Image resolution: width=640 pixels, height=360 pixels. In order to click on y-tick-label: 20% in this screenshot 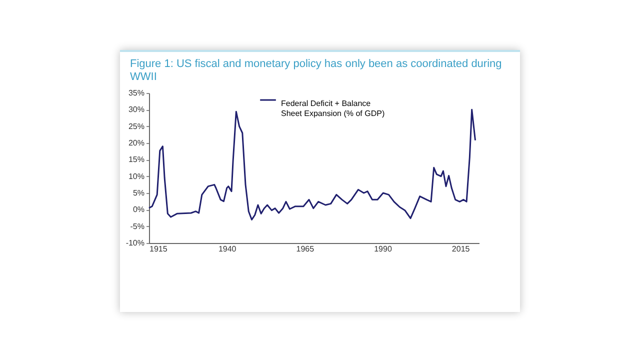, I will do `click(136, 143)`.